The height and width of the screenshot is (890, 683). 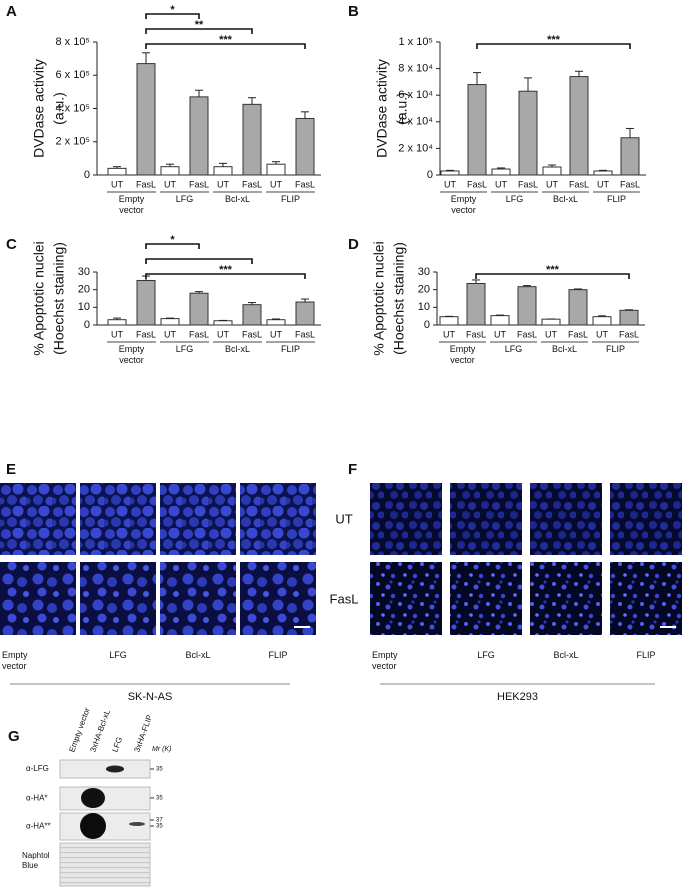 I want to click on row-label: FasL, so click(x=344, y=598).